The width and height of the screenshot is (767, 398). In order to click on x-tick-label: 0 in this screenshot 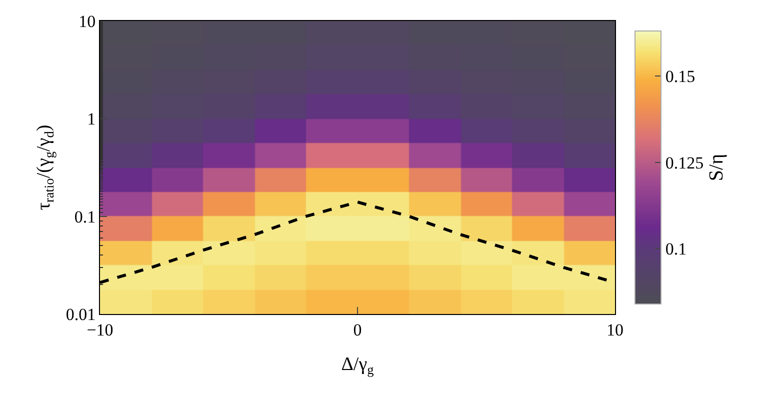, I will do `click(357, 330)`.